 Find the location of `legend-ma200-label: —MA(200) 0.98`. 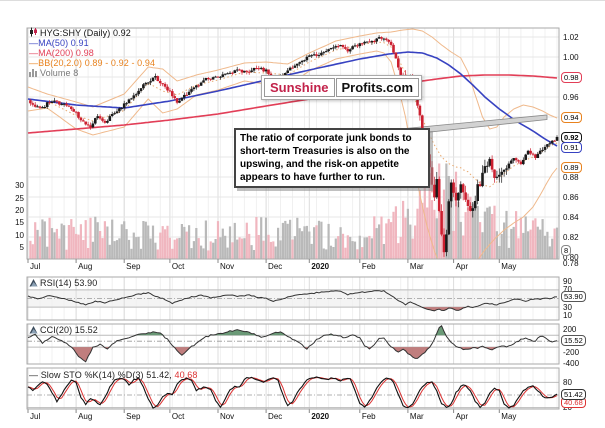

legend-ma200-label: —MA(200) 0.98 is located at coordinates (61, 53).